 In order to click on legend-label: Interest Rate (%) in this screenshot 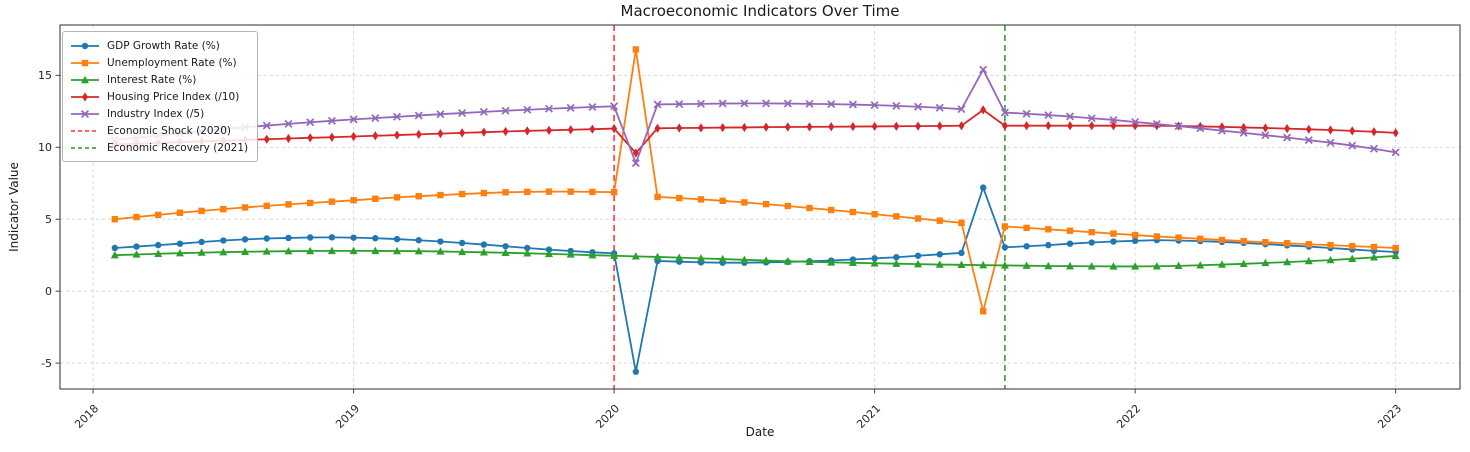, I will do `click(152, 79)`.